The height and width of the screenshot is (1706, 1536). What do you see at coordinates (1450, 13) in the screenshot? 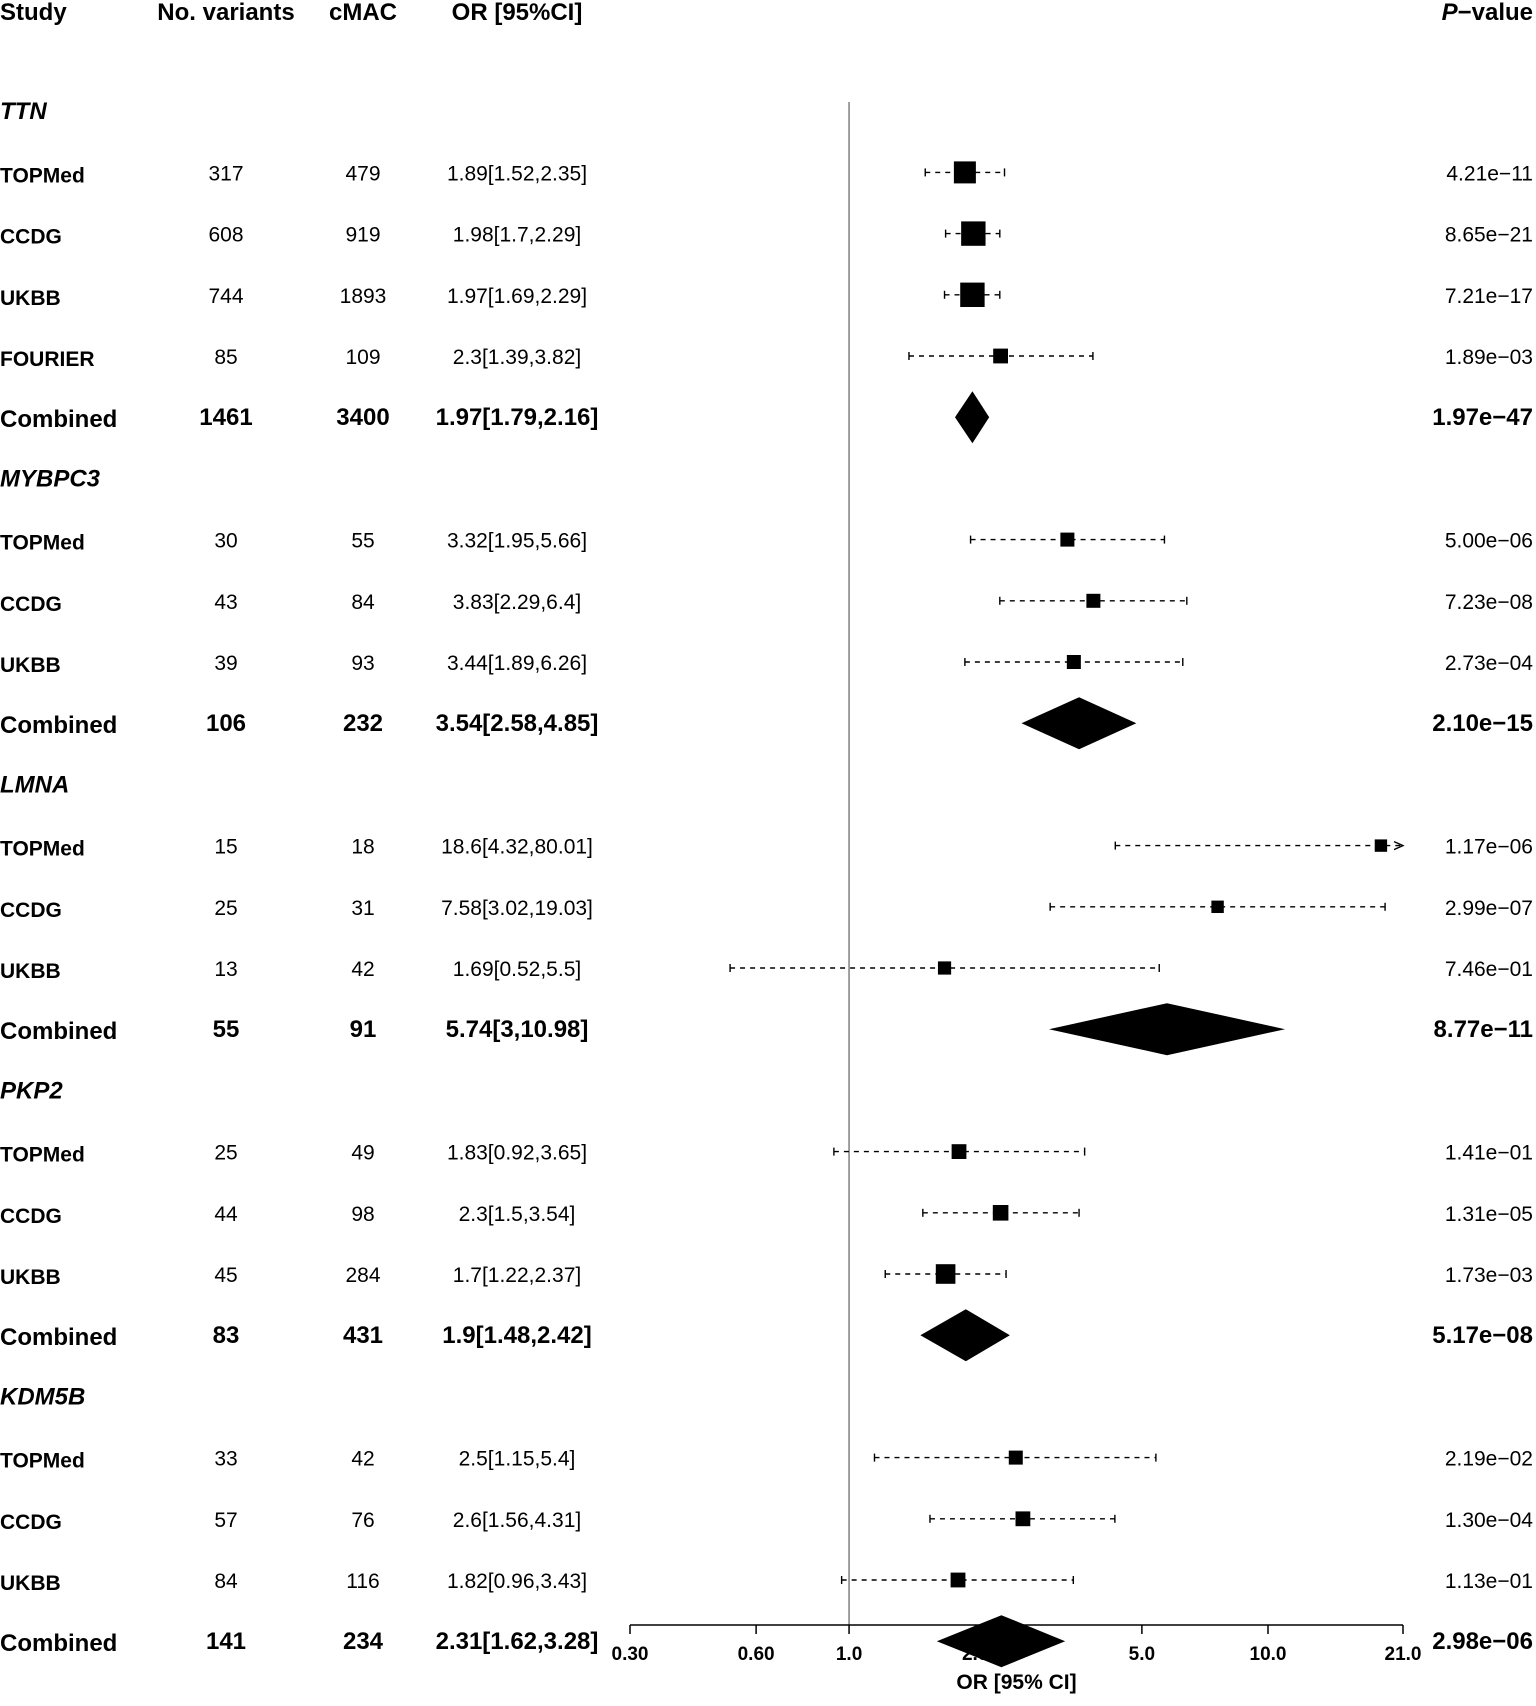
I see `header-pvalue-italic: P` at bounding box center [1450, 13].